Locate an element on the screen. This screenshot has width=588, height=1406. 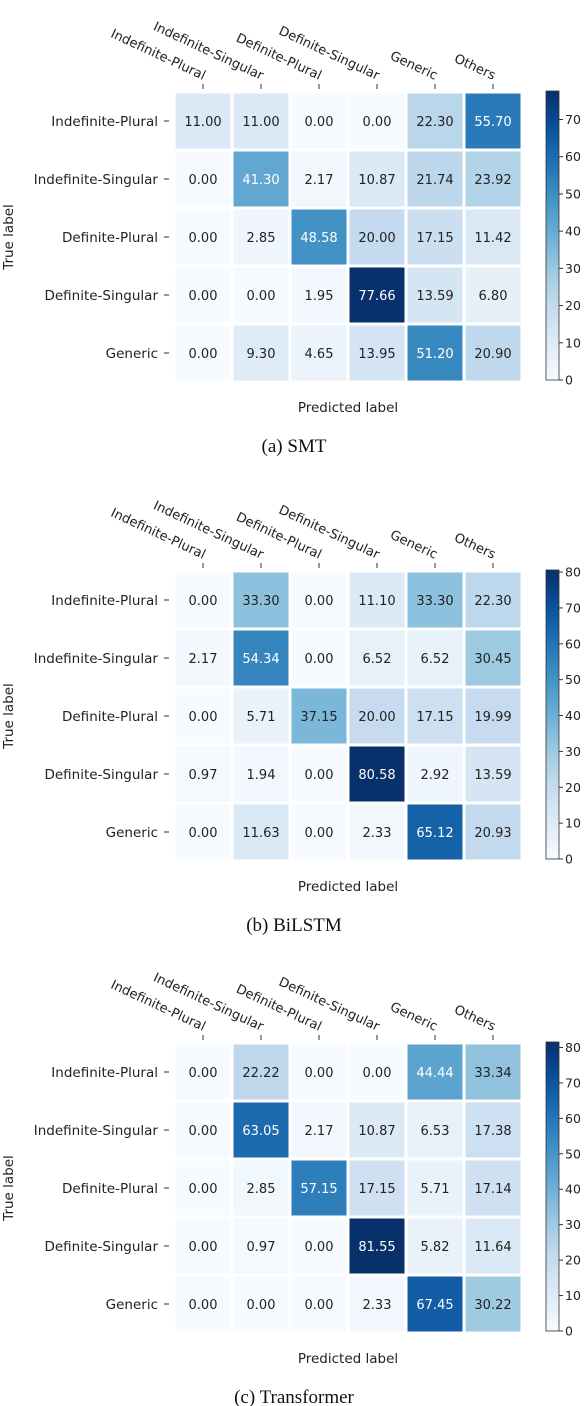
cell-value-label: 57.15 is located at coordinates (318, 1189).